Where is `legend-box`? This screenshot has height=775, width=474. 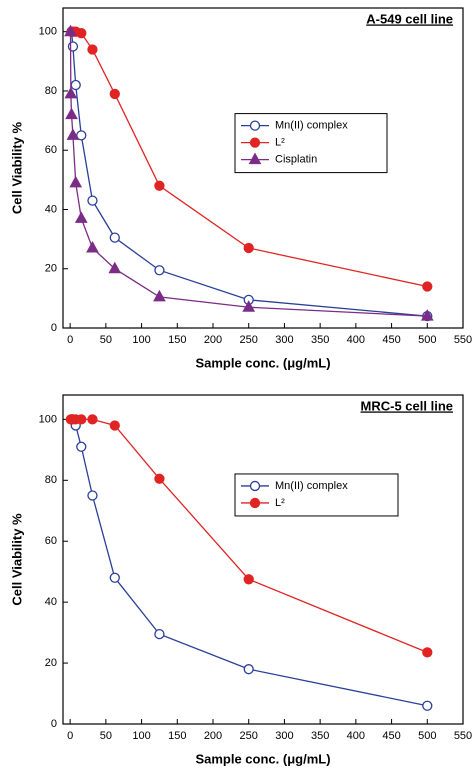 legend-box is located at coordinates (316, 495).